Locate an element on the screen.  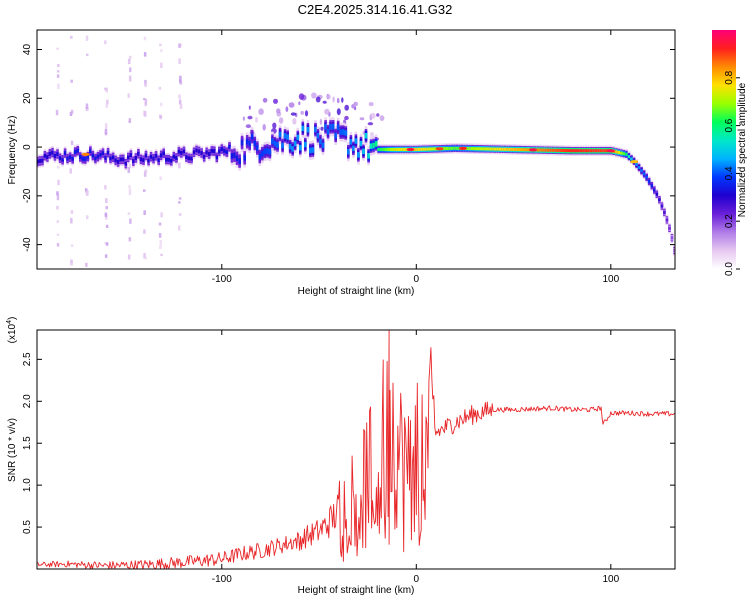
y-tick-label: -20 is located at coordinates (27, 195).